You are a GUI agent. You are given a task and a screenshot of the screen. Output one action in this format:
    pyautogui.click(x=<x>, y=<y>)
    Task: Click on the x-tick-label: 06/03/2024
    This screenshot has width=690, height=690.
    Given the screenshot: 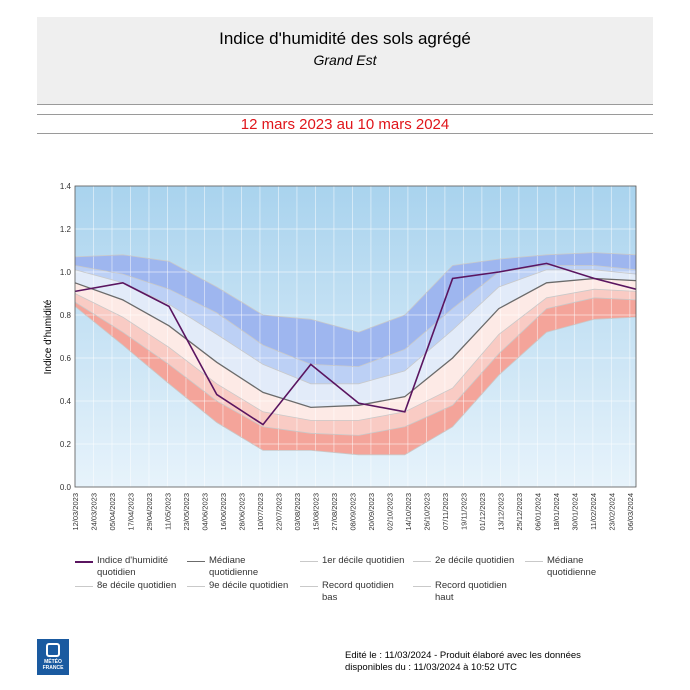 What is the action you would take?
    pyautogui.click(x=630, y=512)
    